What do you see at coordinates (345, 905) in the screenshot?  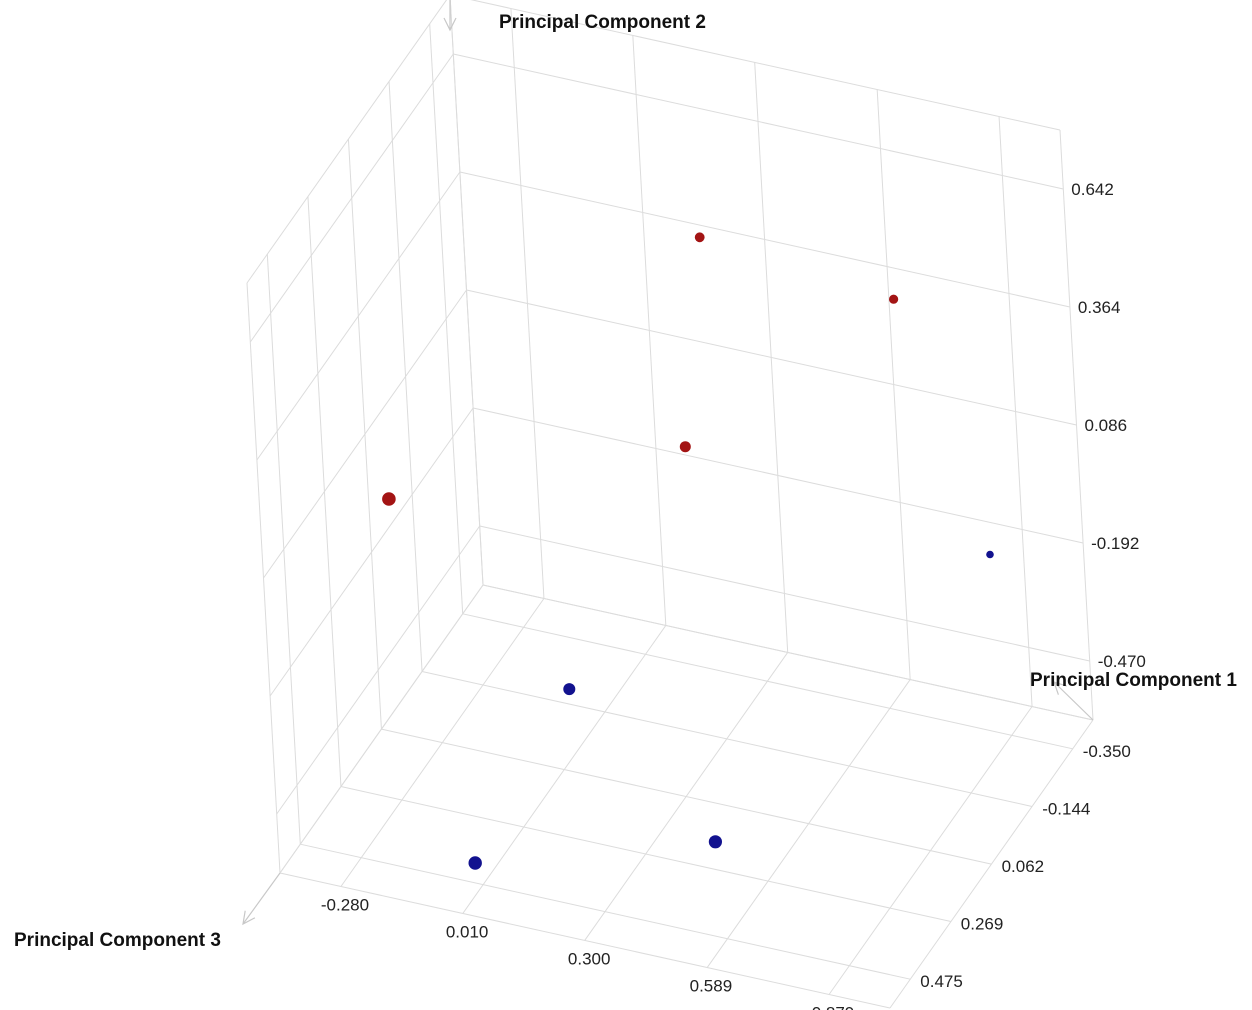 I see `tick-label-pc3: -0.280` at bounding box center [345, 905].